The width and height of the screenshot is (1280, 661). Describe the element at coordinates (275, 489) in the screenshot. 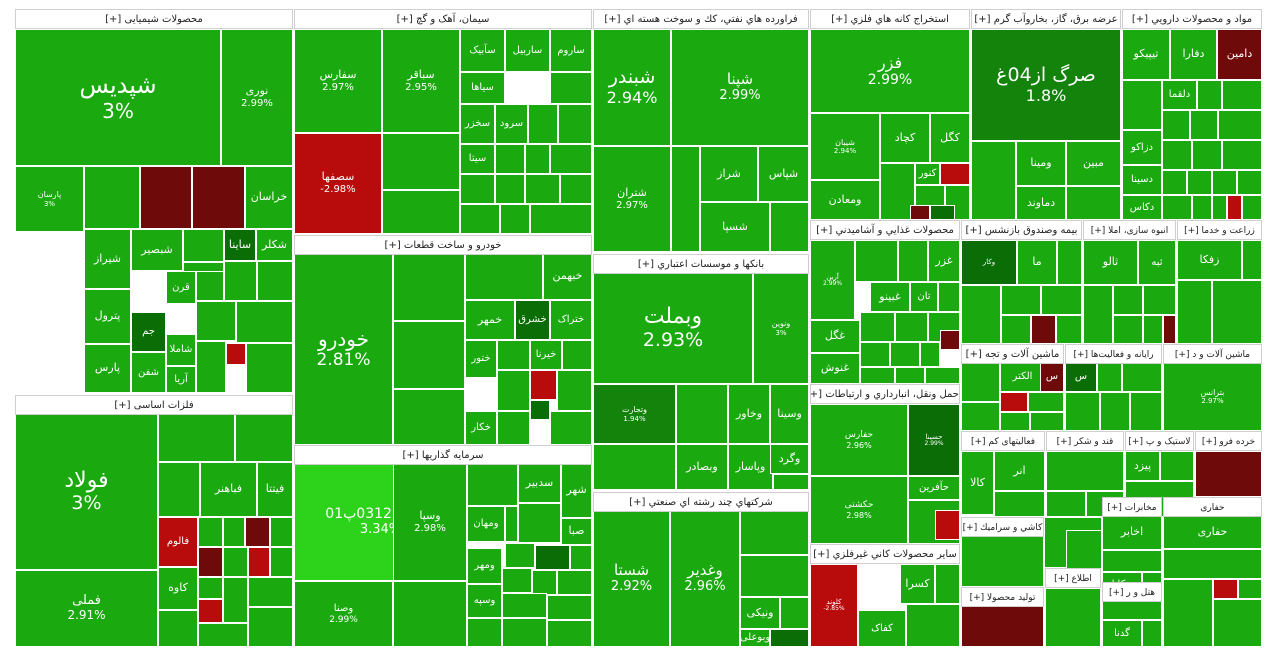

I see `treemap-tile: فیتتا` at that location.